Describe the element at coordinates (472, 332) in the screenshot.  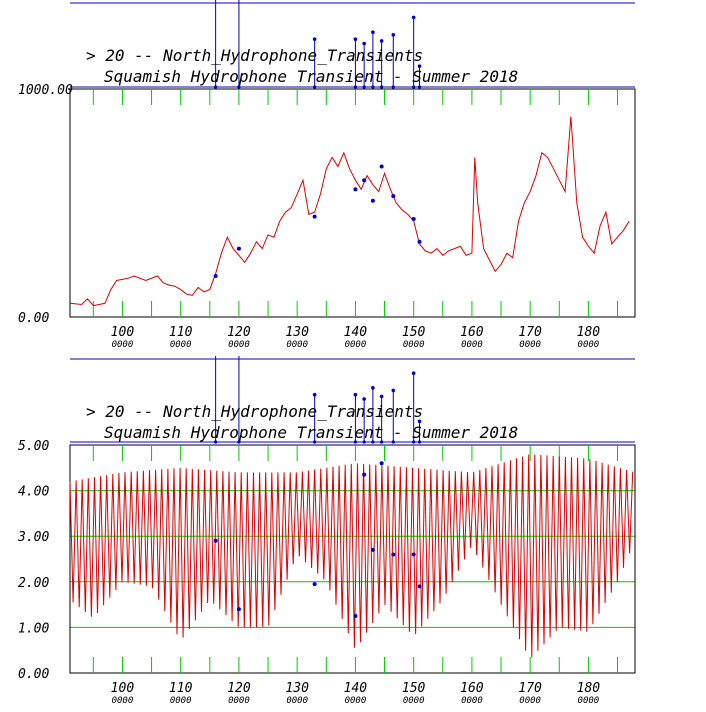
I see `x-tick-label: 160` at that location.